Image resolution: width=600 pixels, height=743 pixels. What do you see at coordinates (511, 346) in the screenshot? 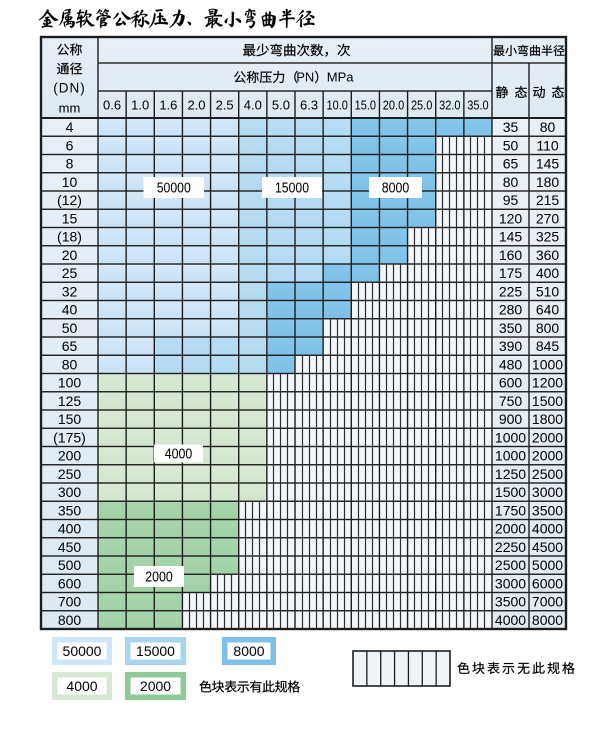
I see `svg-text: 390` at bounding box center [511, 346].